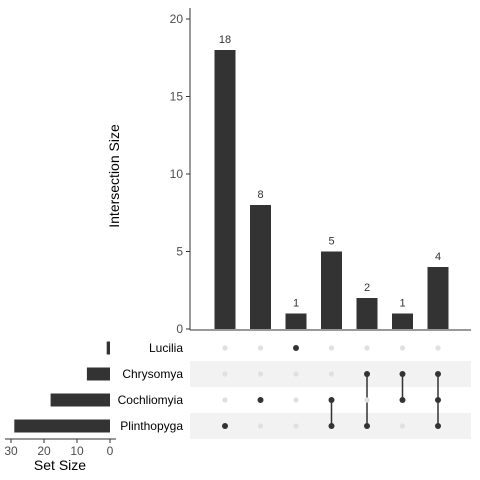 The image size is (480, 480). Describe the element at coordinates (177, 174) in the screenshot. I see `y-tick-label: 10` at that location.